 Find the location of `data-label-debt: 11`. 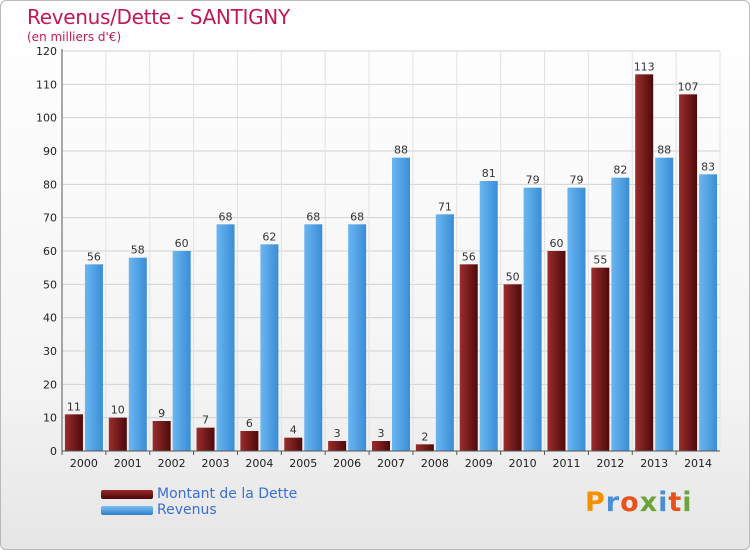

data-label-debt: 11 is located at coordinates (74, 406).